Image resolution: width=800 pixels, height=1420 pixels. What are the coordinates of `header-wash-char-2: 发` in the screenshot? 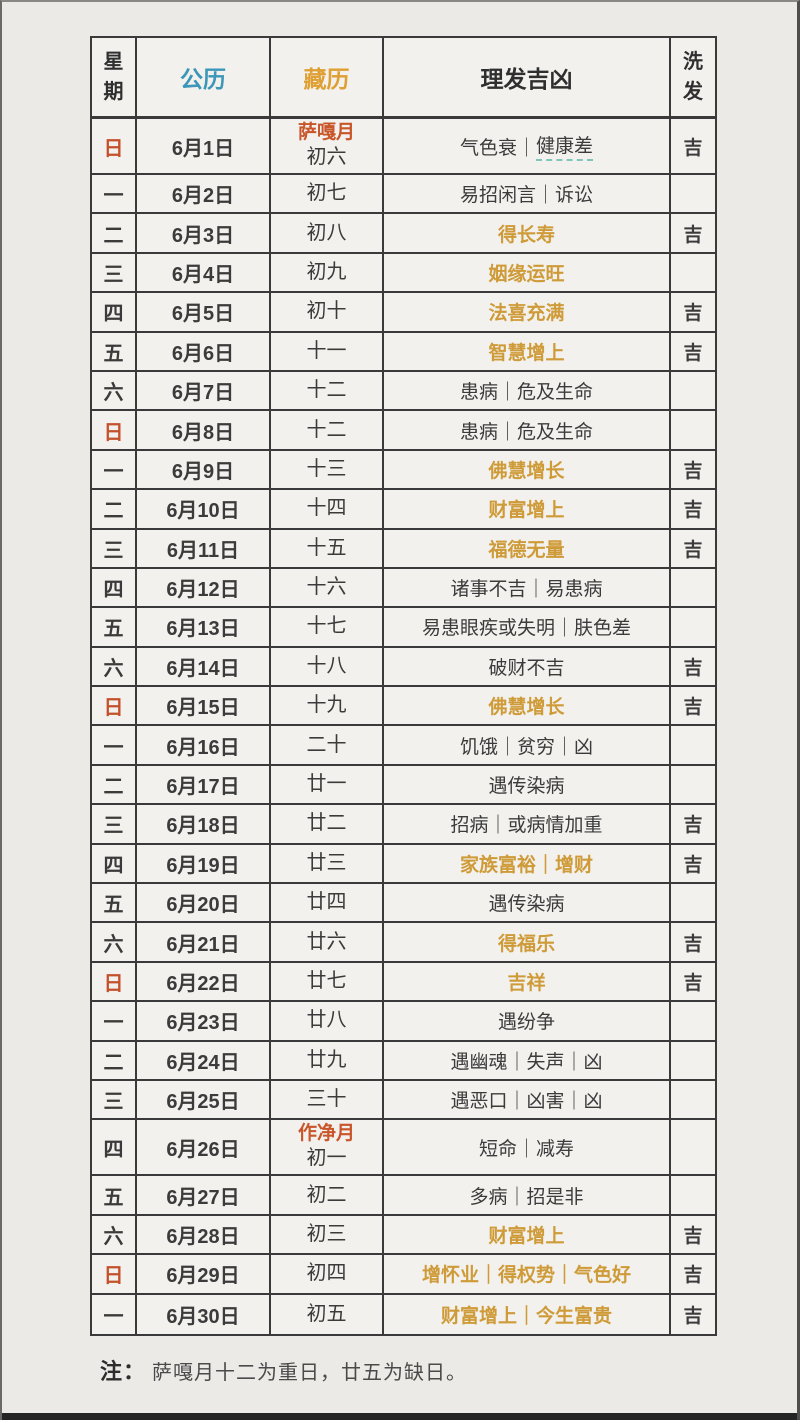 It's located at (693, 92).